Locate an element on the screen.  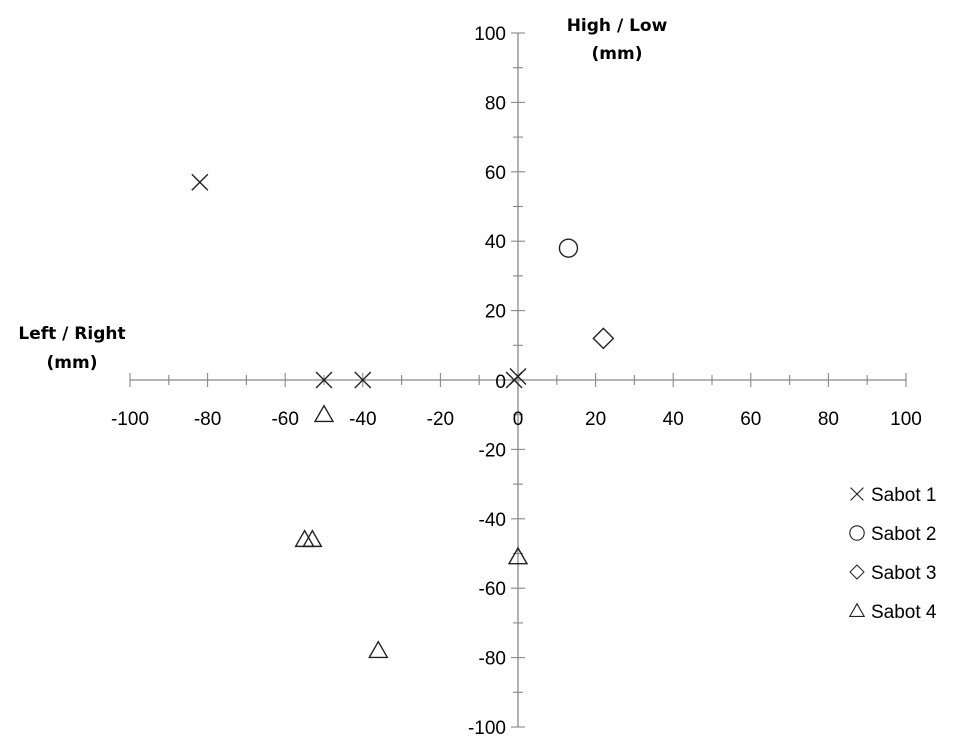
x-axis-title-line-1: Left / Right is located at coordinates (71, 334).